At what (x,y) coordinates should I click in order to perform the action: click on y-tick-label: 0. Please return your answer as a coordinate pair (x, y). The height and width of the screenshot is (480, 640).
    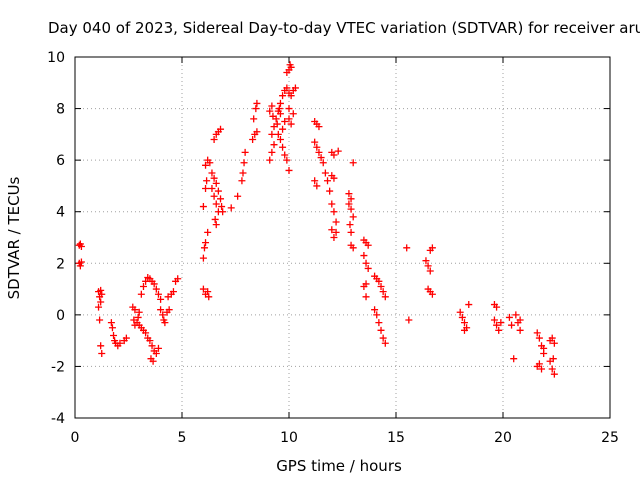
    Looking at the image, I should click on (60, 316).